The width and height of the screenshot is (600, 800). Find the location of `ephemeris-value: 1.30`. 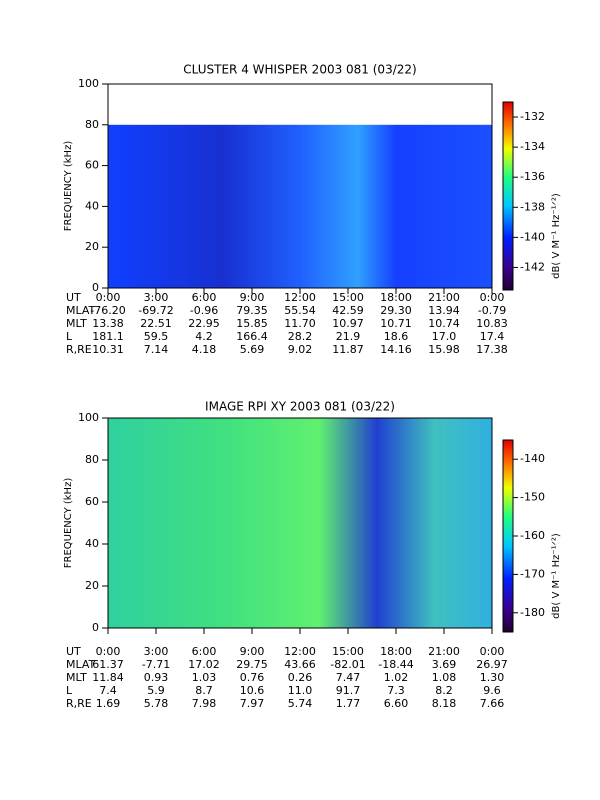

ephemeris-value: 1.30 is located at coordinates (492, 677).